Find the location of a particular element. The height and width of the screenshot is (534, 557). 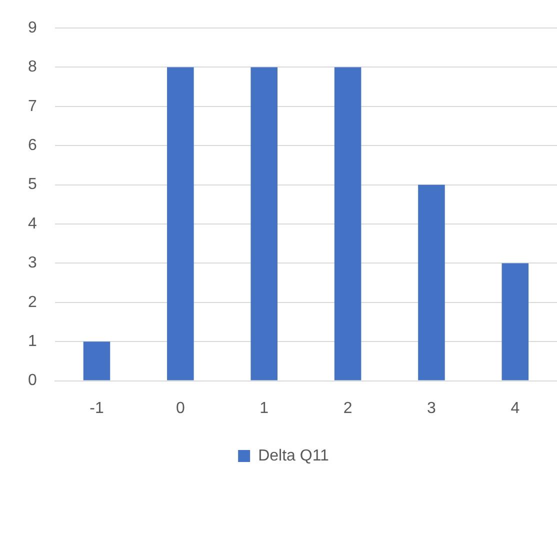

y-tick-label: 8 is located at coordinates (32, 67).